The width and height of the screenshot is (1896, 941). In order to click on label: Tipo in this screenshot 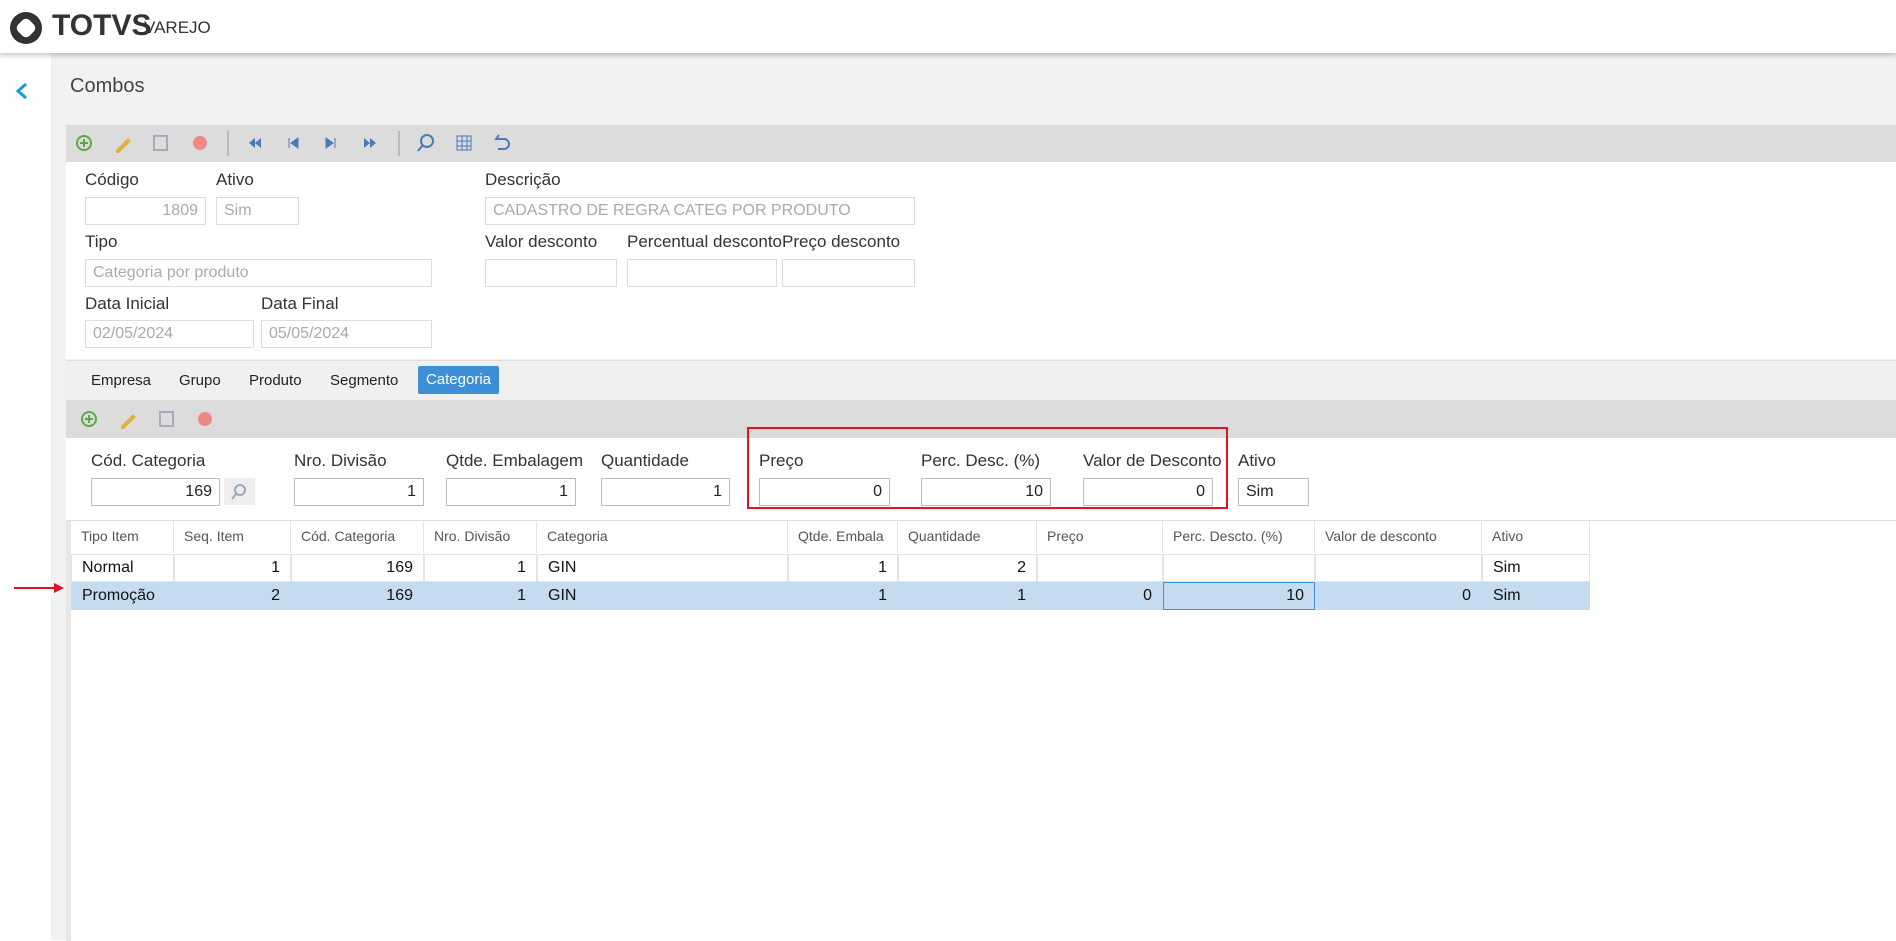, I will do `click(101, 241)`.